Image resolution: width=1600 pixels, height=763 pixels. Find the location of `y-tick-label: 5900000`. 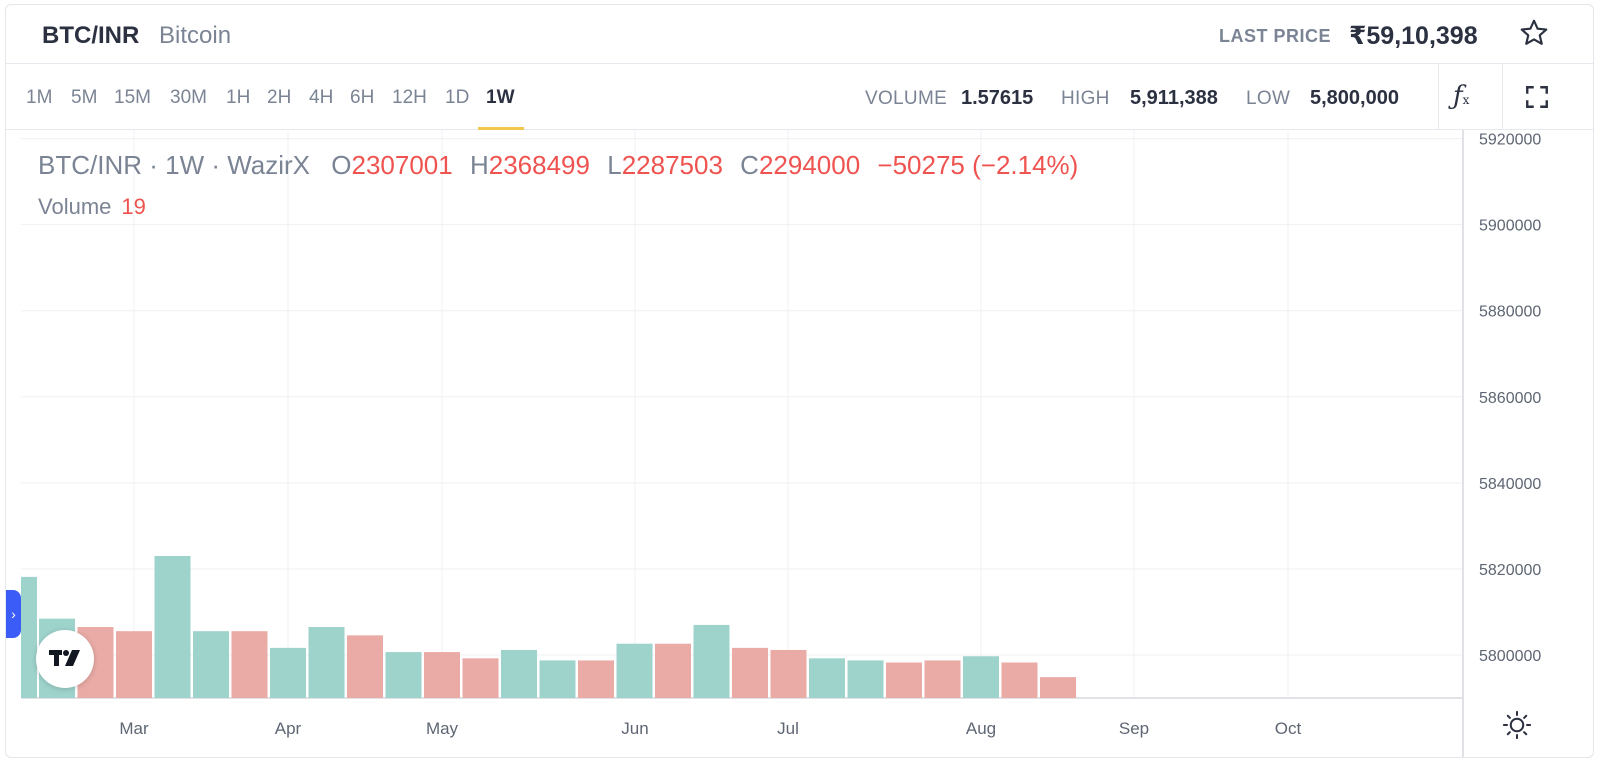

y-tick-label: 5900000 is located at coordinates (1510, 226).